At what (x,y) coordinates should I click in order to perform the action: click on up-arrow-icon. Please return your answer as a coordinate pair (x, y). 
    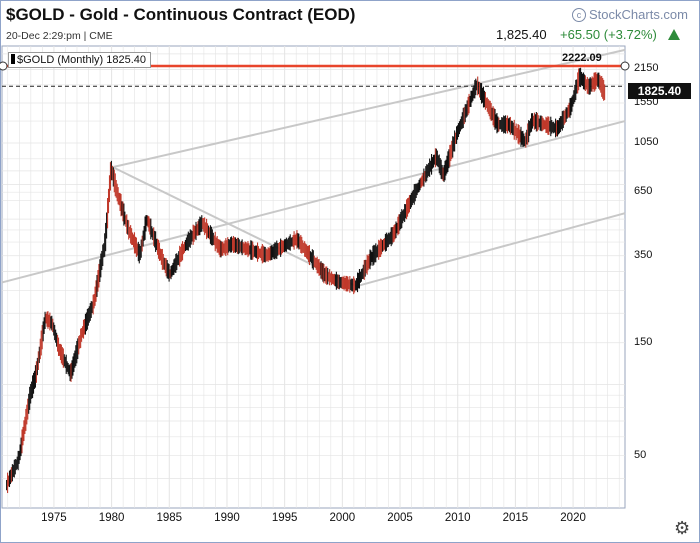
    Looking at the image, I should click on (674, 34).